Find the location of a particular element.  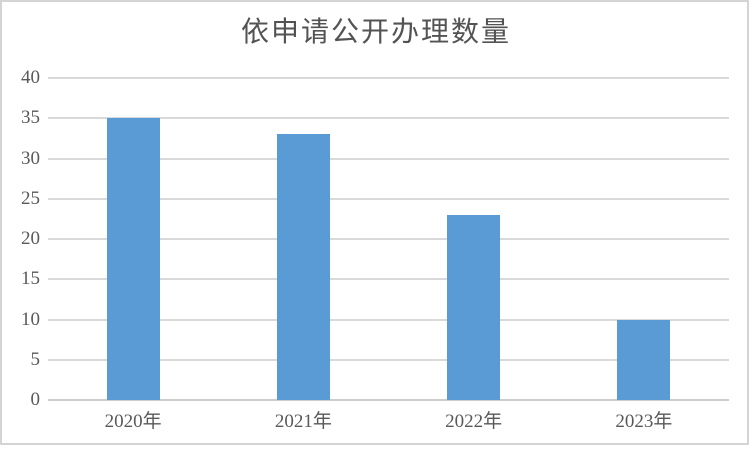

y-tick-label: 0 is located at coordinates (35, 399).